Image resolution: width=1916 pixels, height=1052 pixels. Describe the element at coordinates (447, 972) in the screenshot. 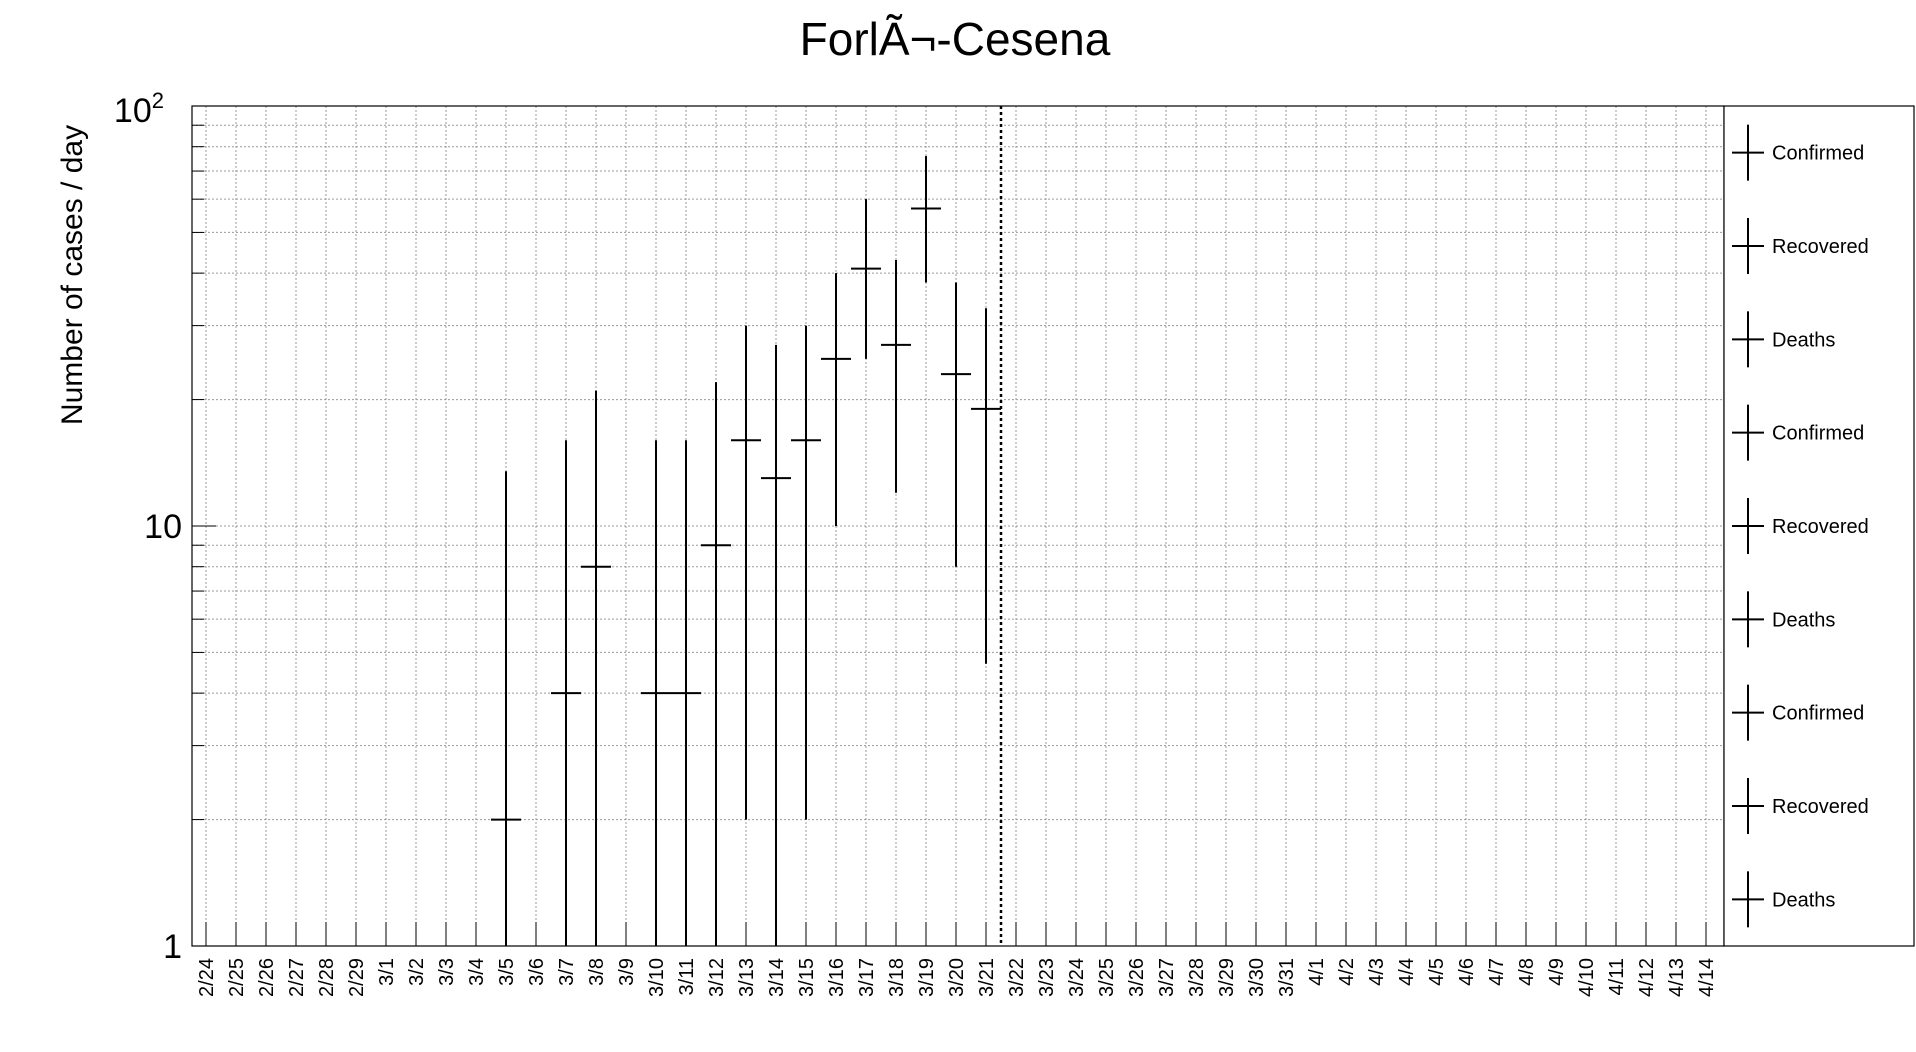

I see `x-tick-label: 3/3` at that location.